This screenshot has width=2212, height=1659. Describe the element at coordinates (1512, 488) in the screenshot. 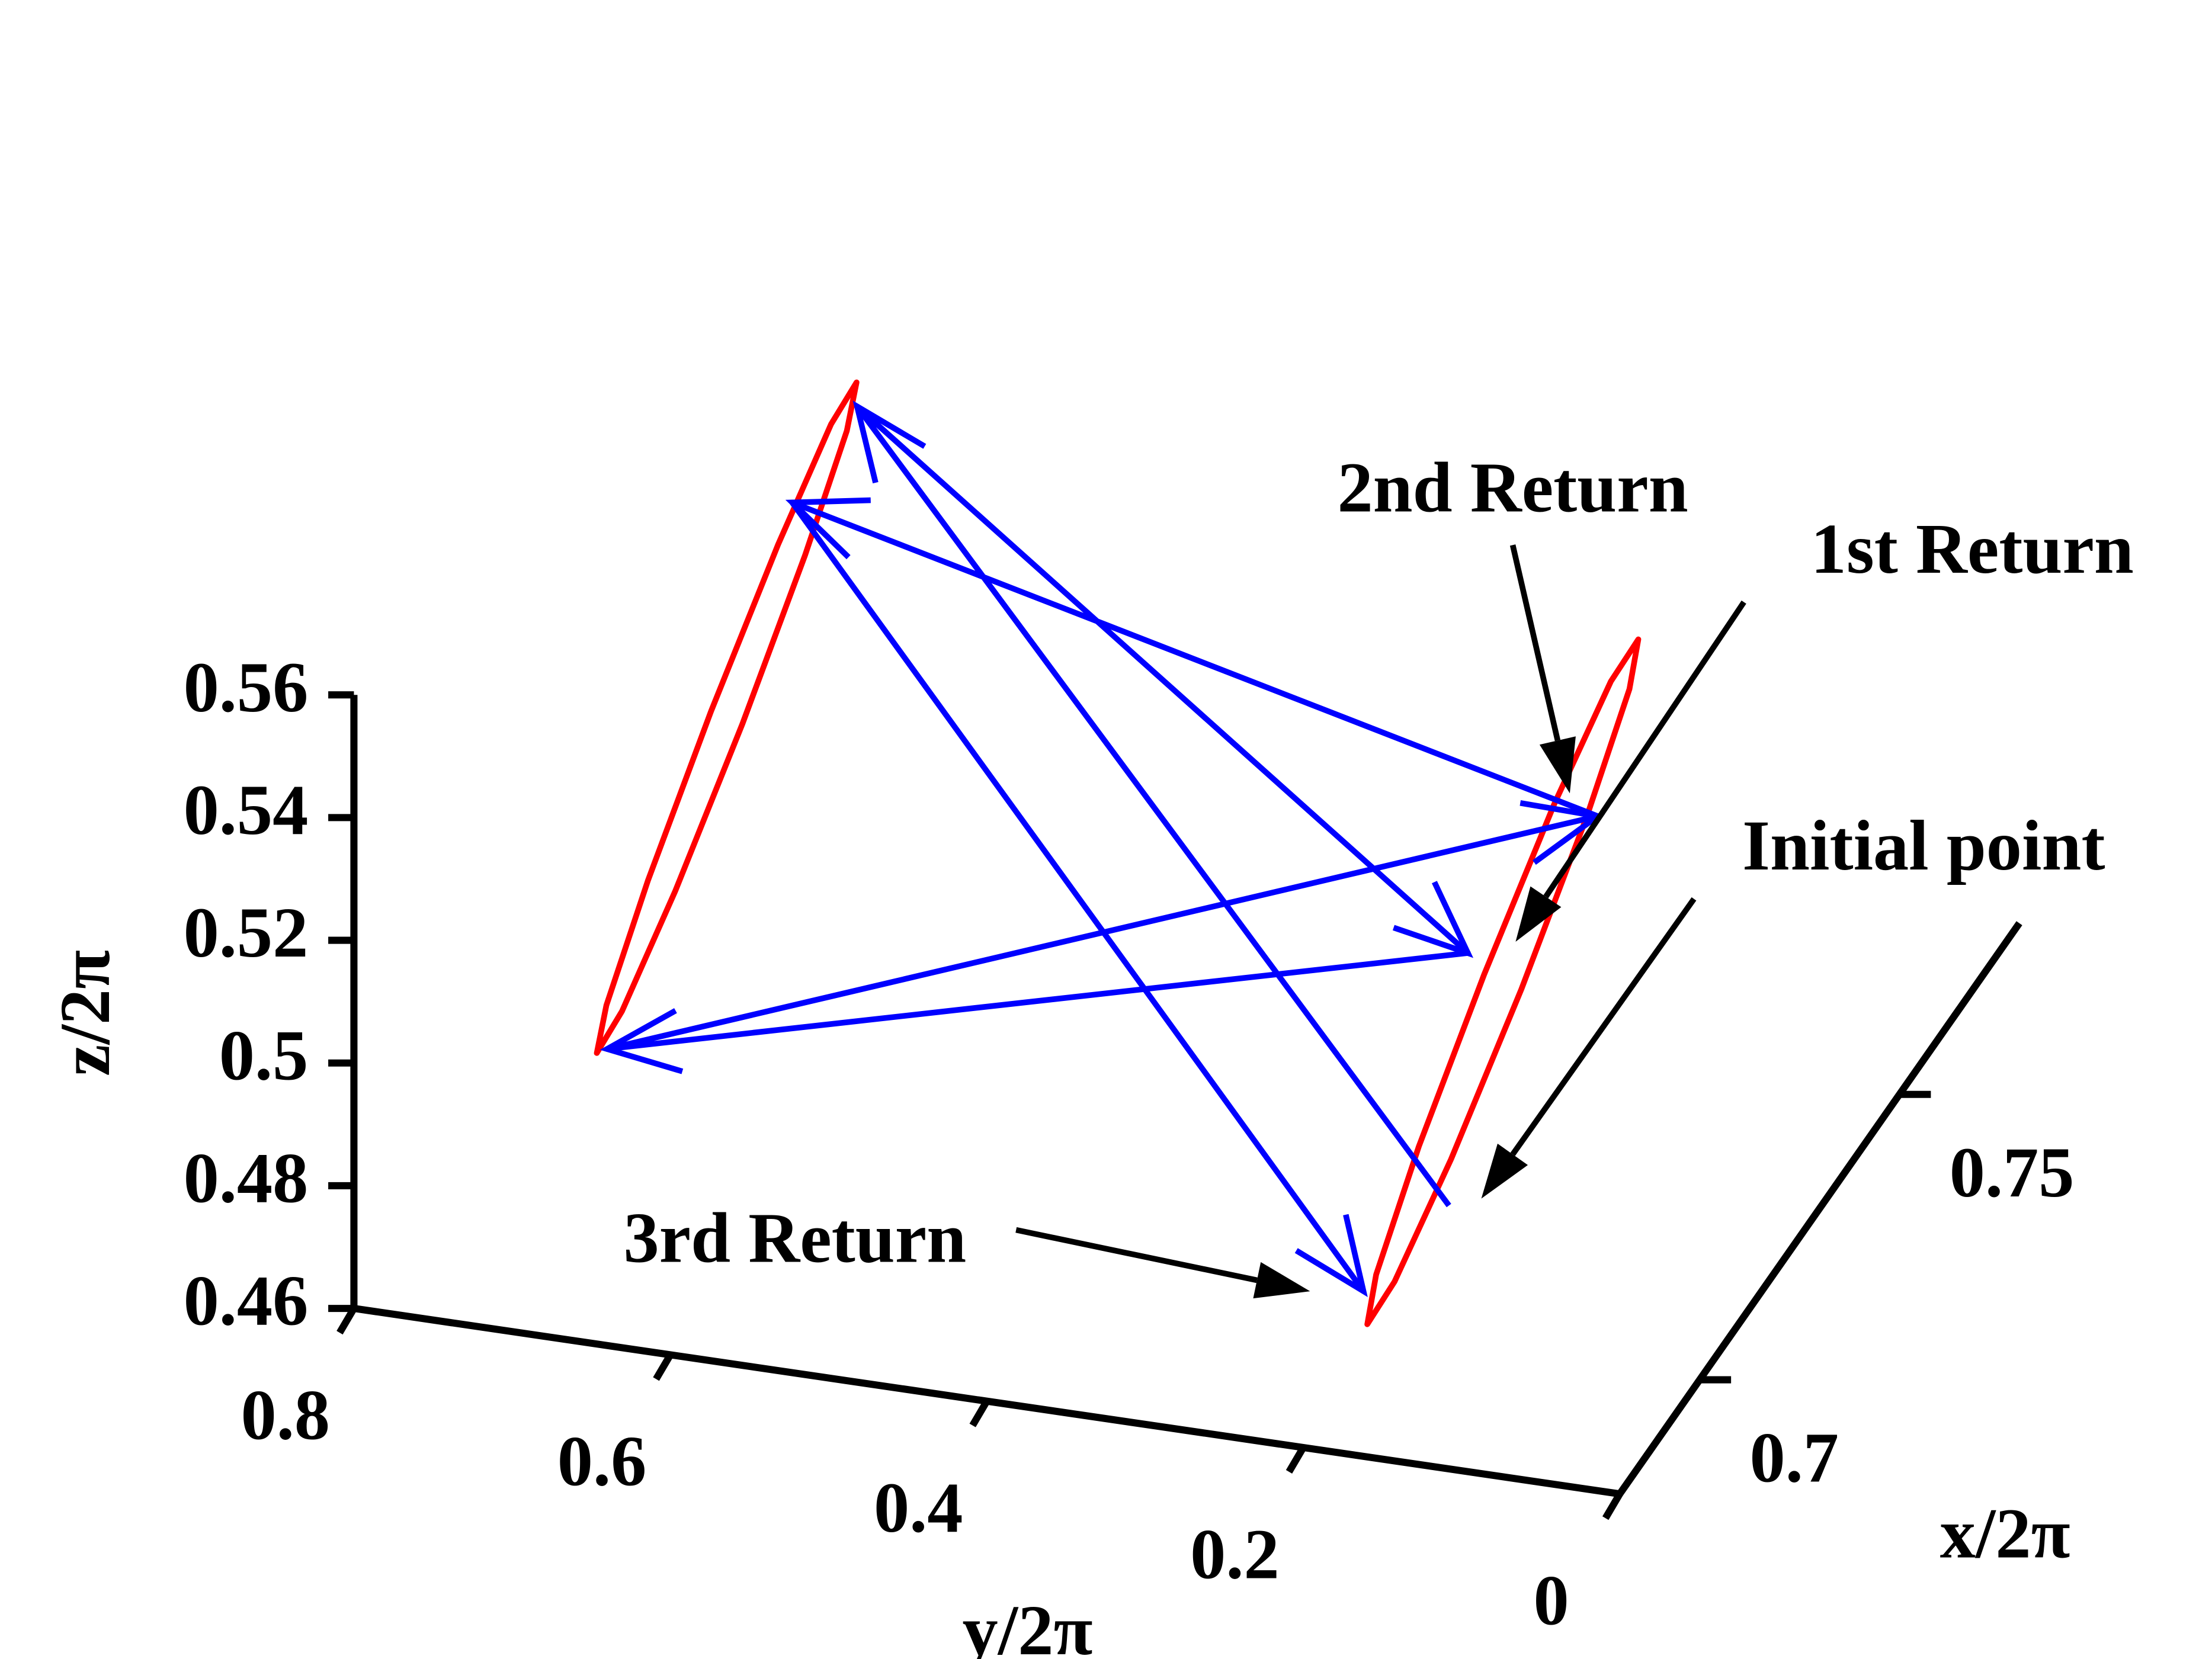

I see `annotation: 2nd Return` at that location.